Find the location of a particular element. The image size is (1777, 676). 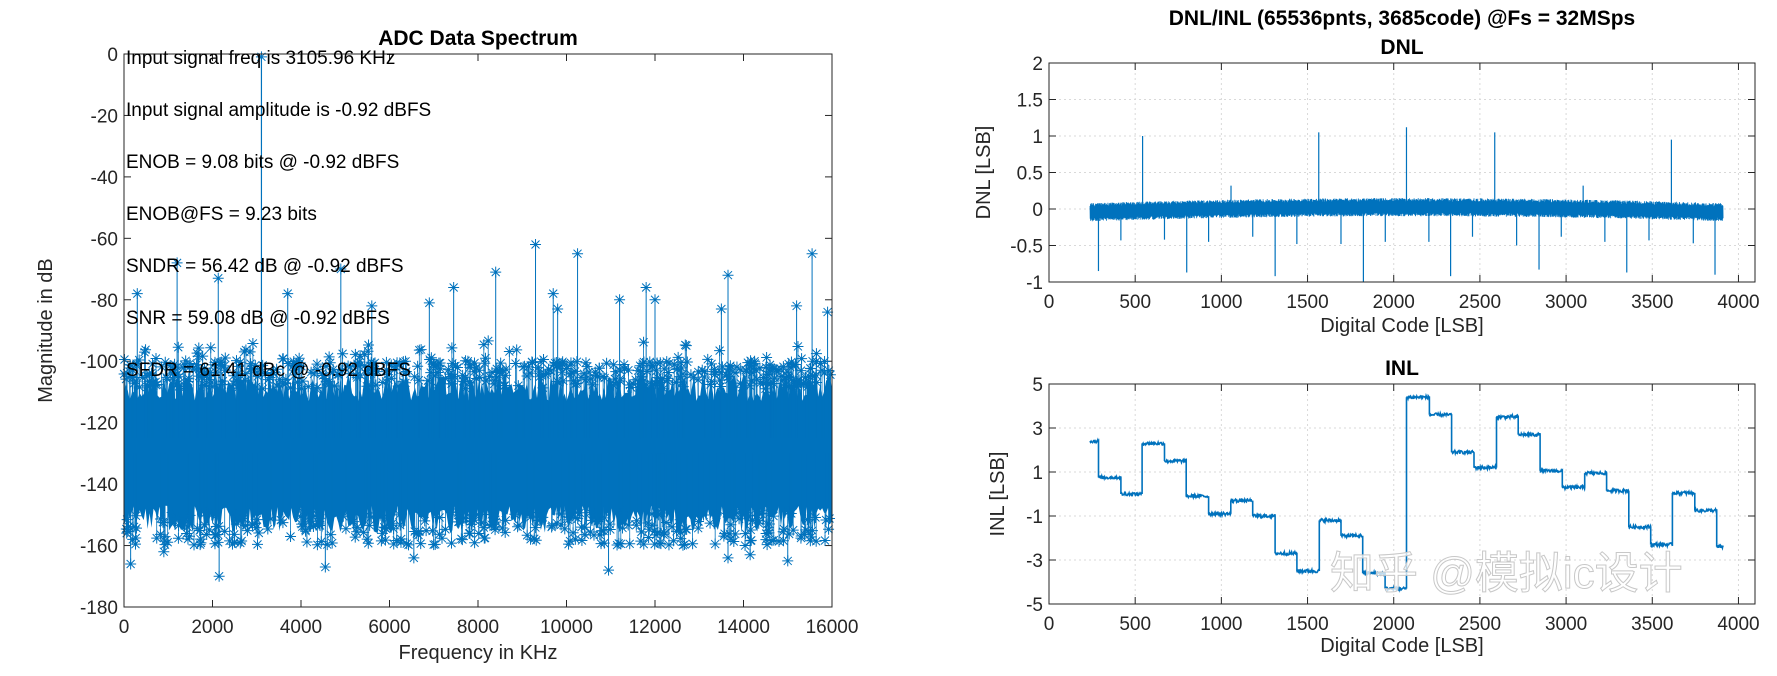

x-tick-label: 2000 is located at coordinates (212, 627).